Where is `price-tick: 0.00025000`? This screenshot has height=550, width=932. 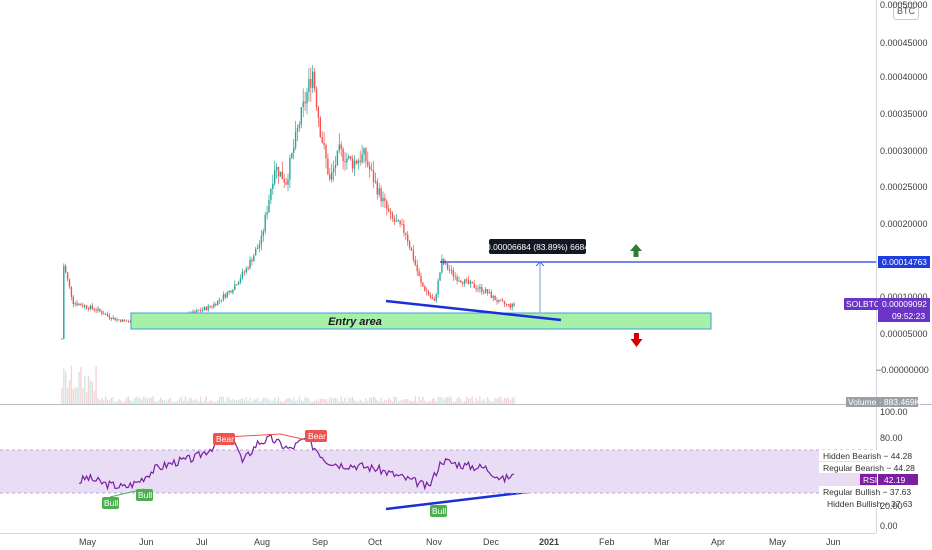
price-tick: 0.00025000 is located at coordinates (904, 187).